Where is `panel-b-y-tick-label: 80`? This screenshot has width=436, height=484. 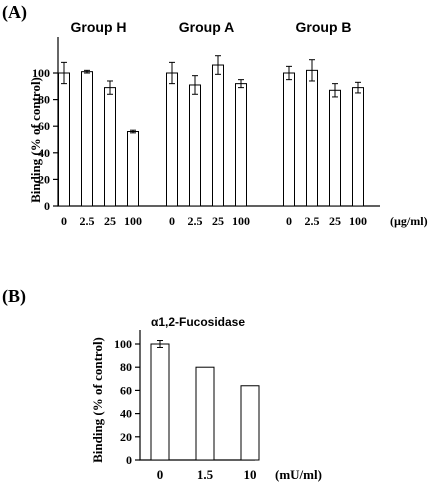
panel-b-y-tick-label: 80 is located at coordinates (126, 367).